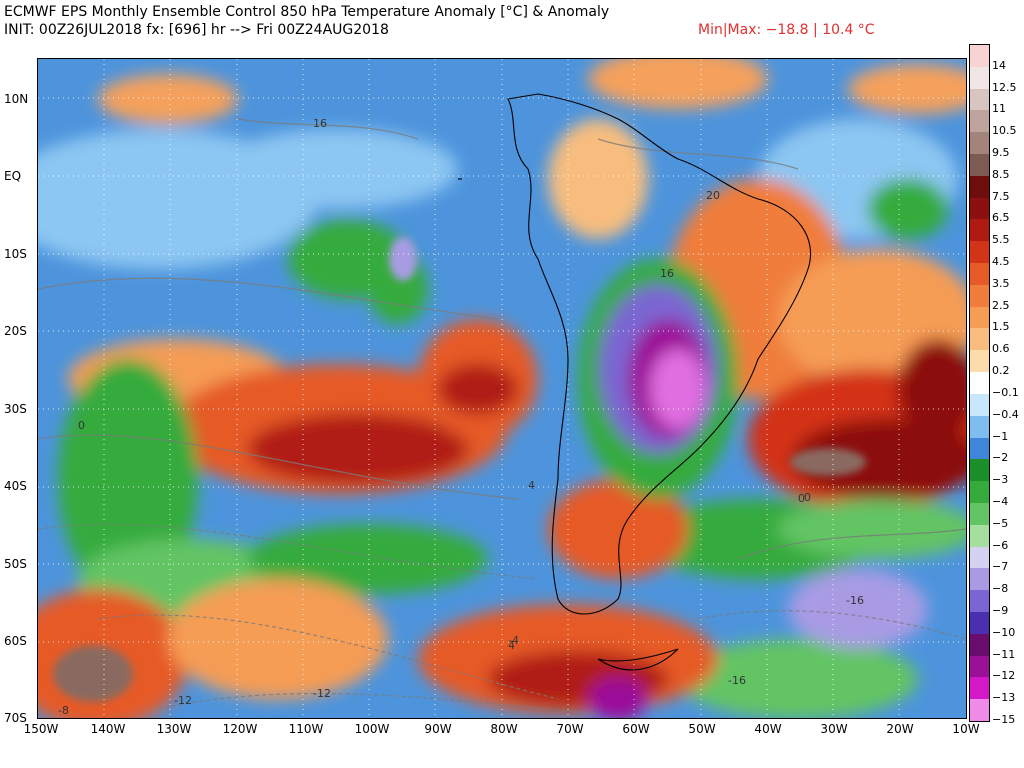  I want to click on colorbar-label: −4, so click(1000, 501).